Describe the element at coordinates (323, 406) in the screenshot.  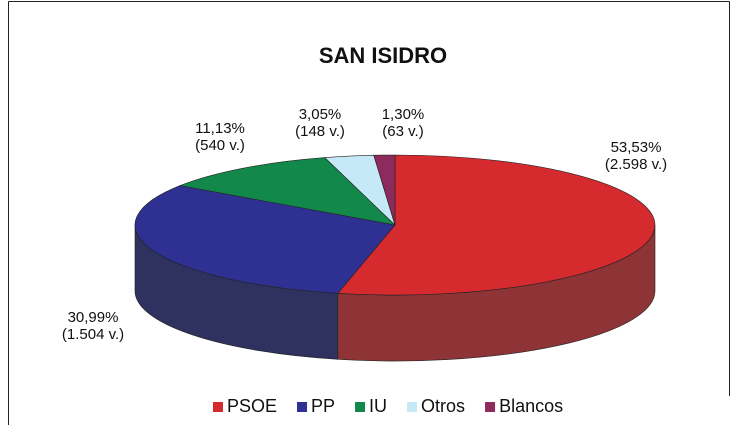
I see `legend-label: PP` at that location.